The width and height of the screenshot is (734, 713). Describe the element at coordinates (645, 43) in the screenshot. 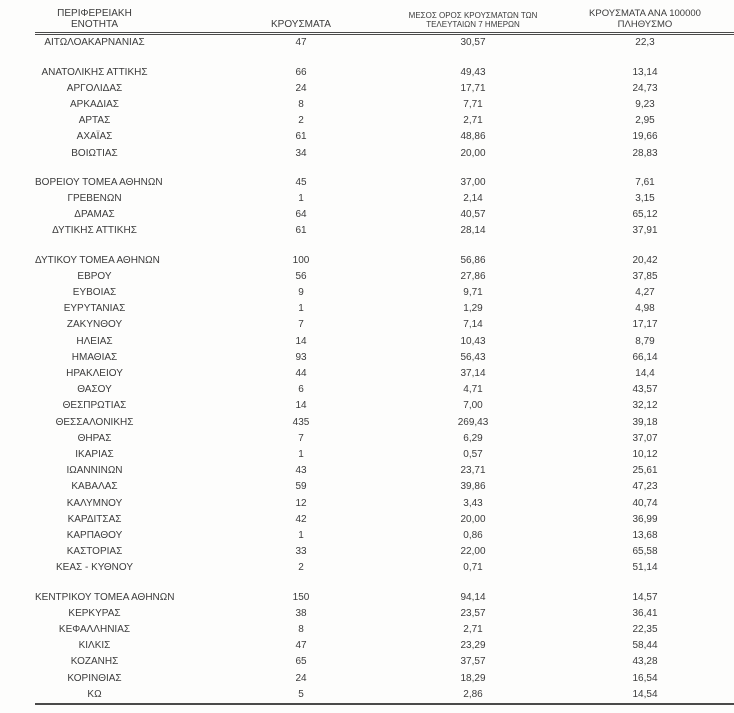

I see `per-100000-cell: 22,3` at that location.